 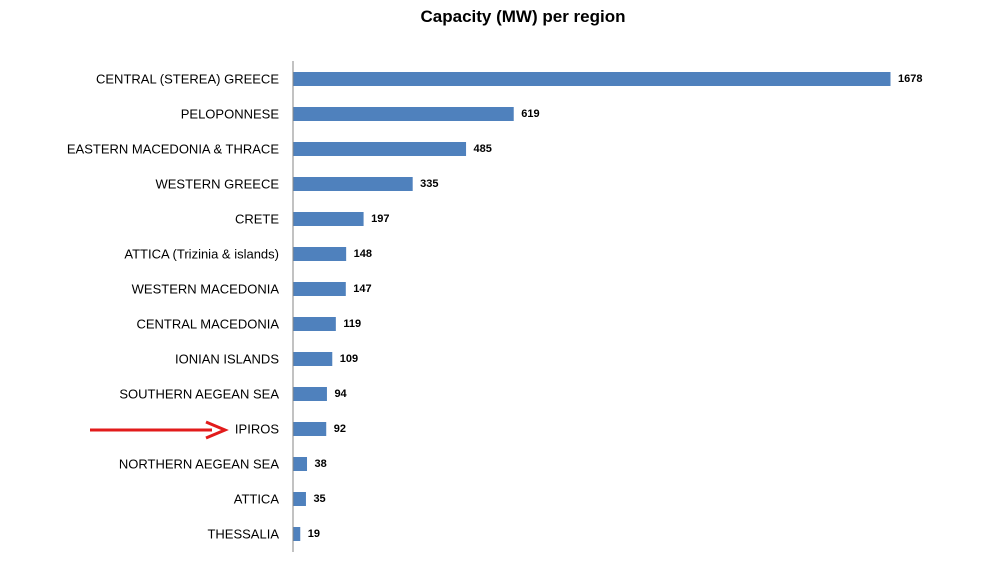 I want to click on value-label-thessalia: 19, so click(x=314, y=534).